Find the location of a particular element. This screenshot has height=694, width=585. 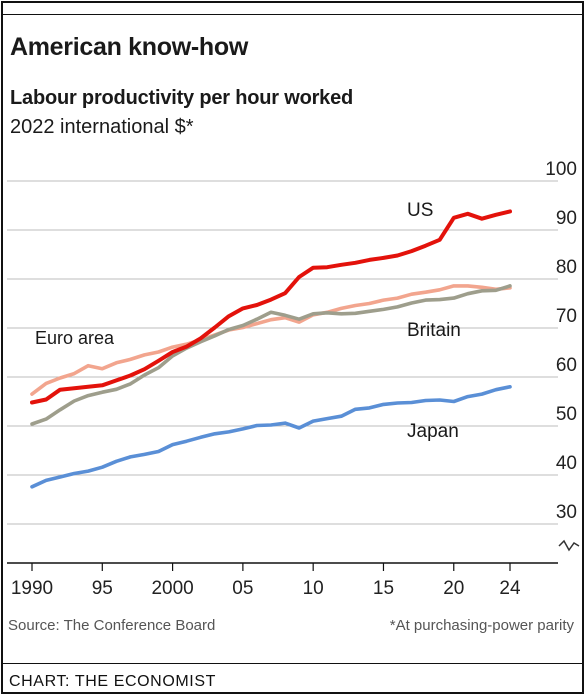

footer-rule is located at coordinates (292, 663).